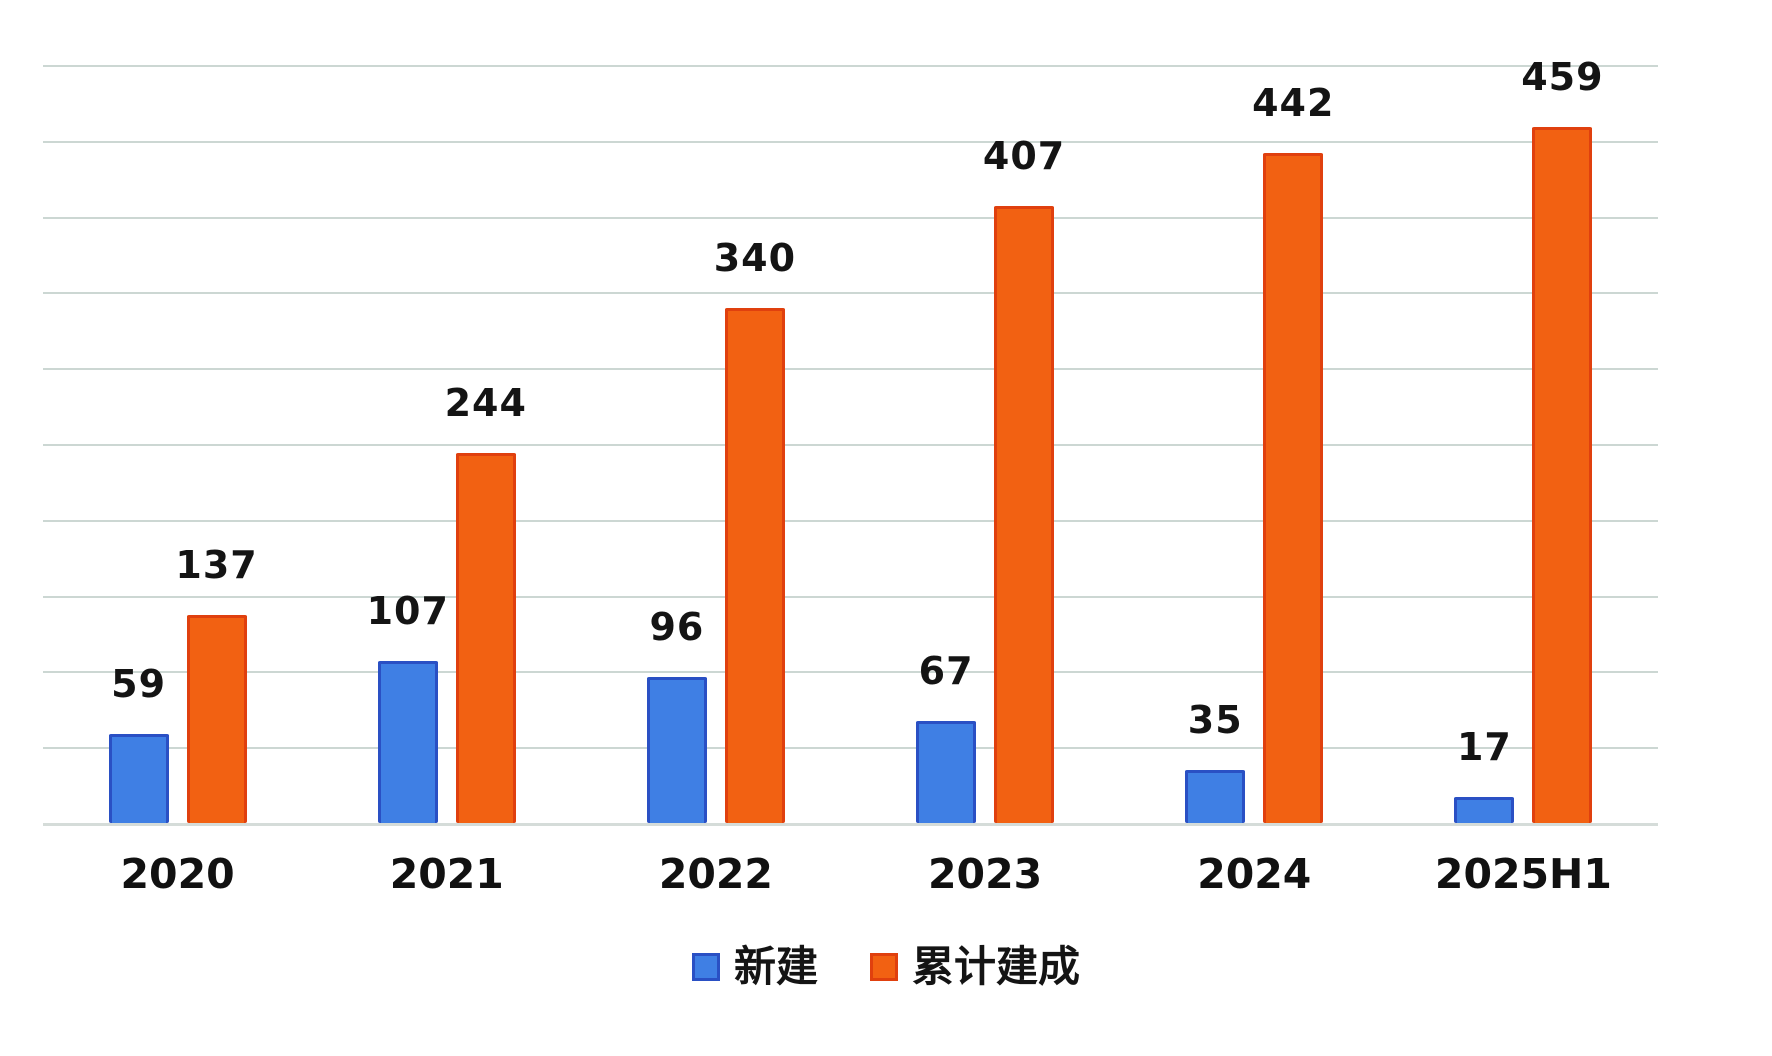  What do you see at coordinates (1293, 487) in the screenshot?
I see `bar-cumulative-2024` at bounding box center [1293, 487].